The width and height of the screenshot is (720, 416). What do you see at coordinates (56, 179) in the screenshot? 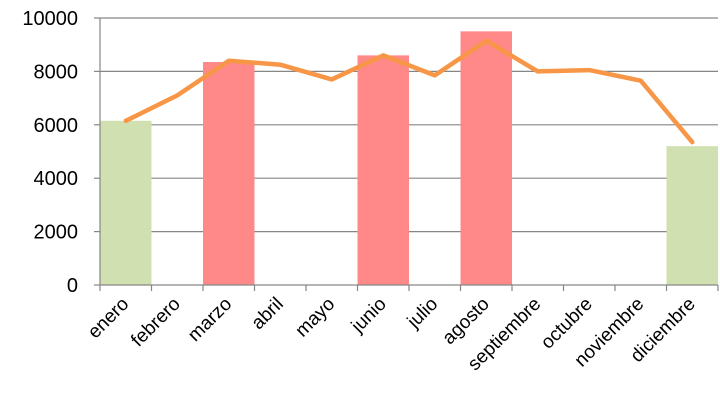
I see `y-tick-label: 4000` at bounding box center [56, 179].